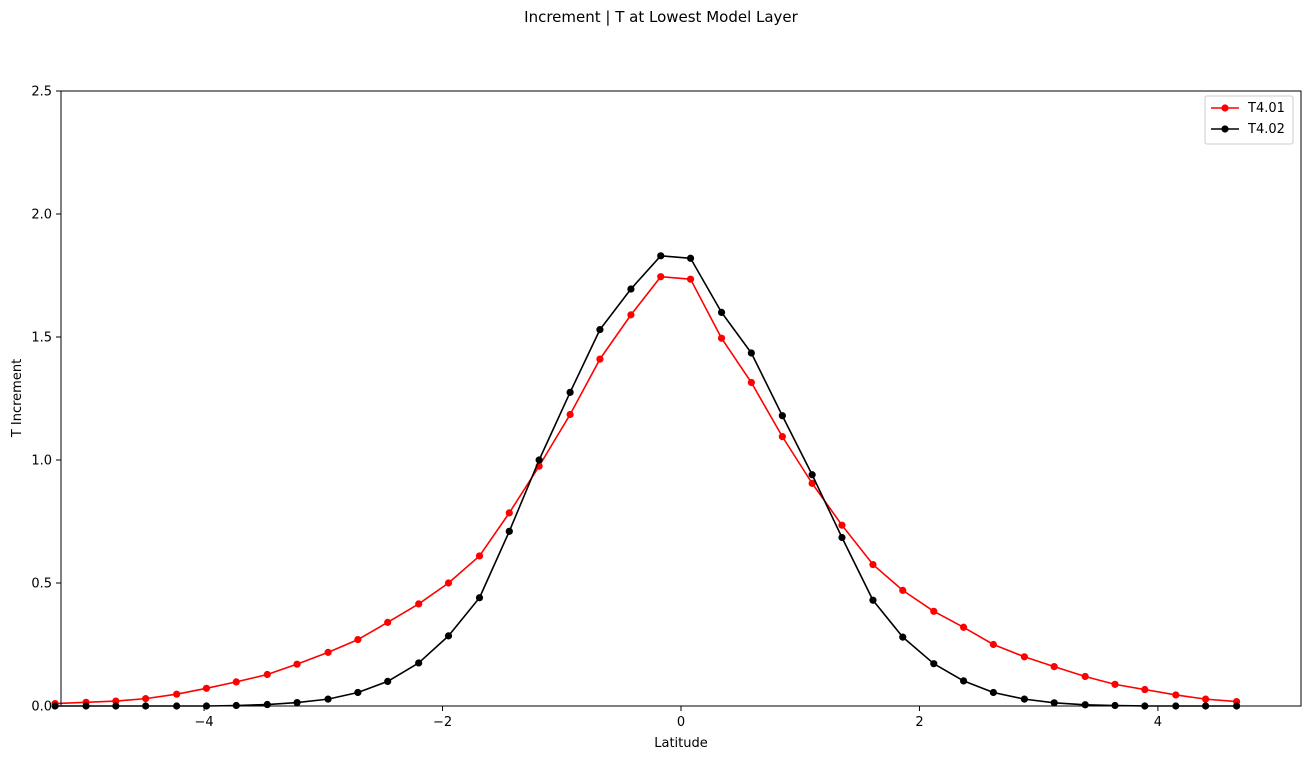 The height and width of the screenshot is (759, 1311). Describe the element at coordinates (1158, 722) in the screenshot. I see `x-tick-label: 4` at that location.